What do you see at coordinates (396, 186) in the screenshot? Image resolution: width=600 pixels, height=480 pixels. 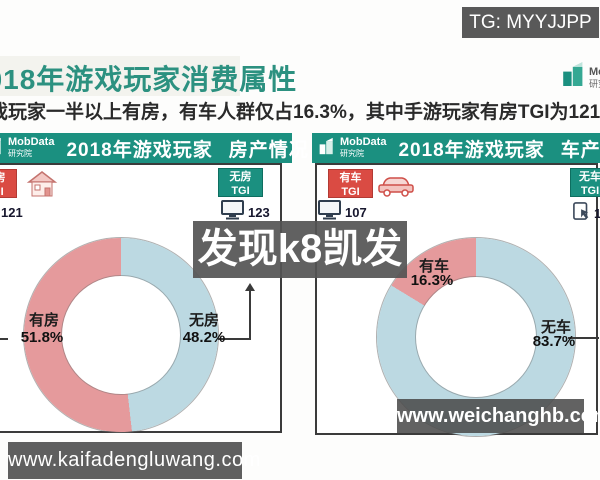 I see `car-icon` at bounding box center [396, 186].